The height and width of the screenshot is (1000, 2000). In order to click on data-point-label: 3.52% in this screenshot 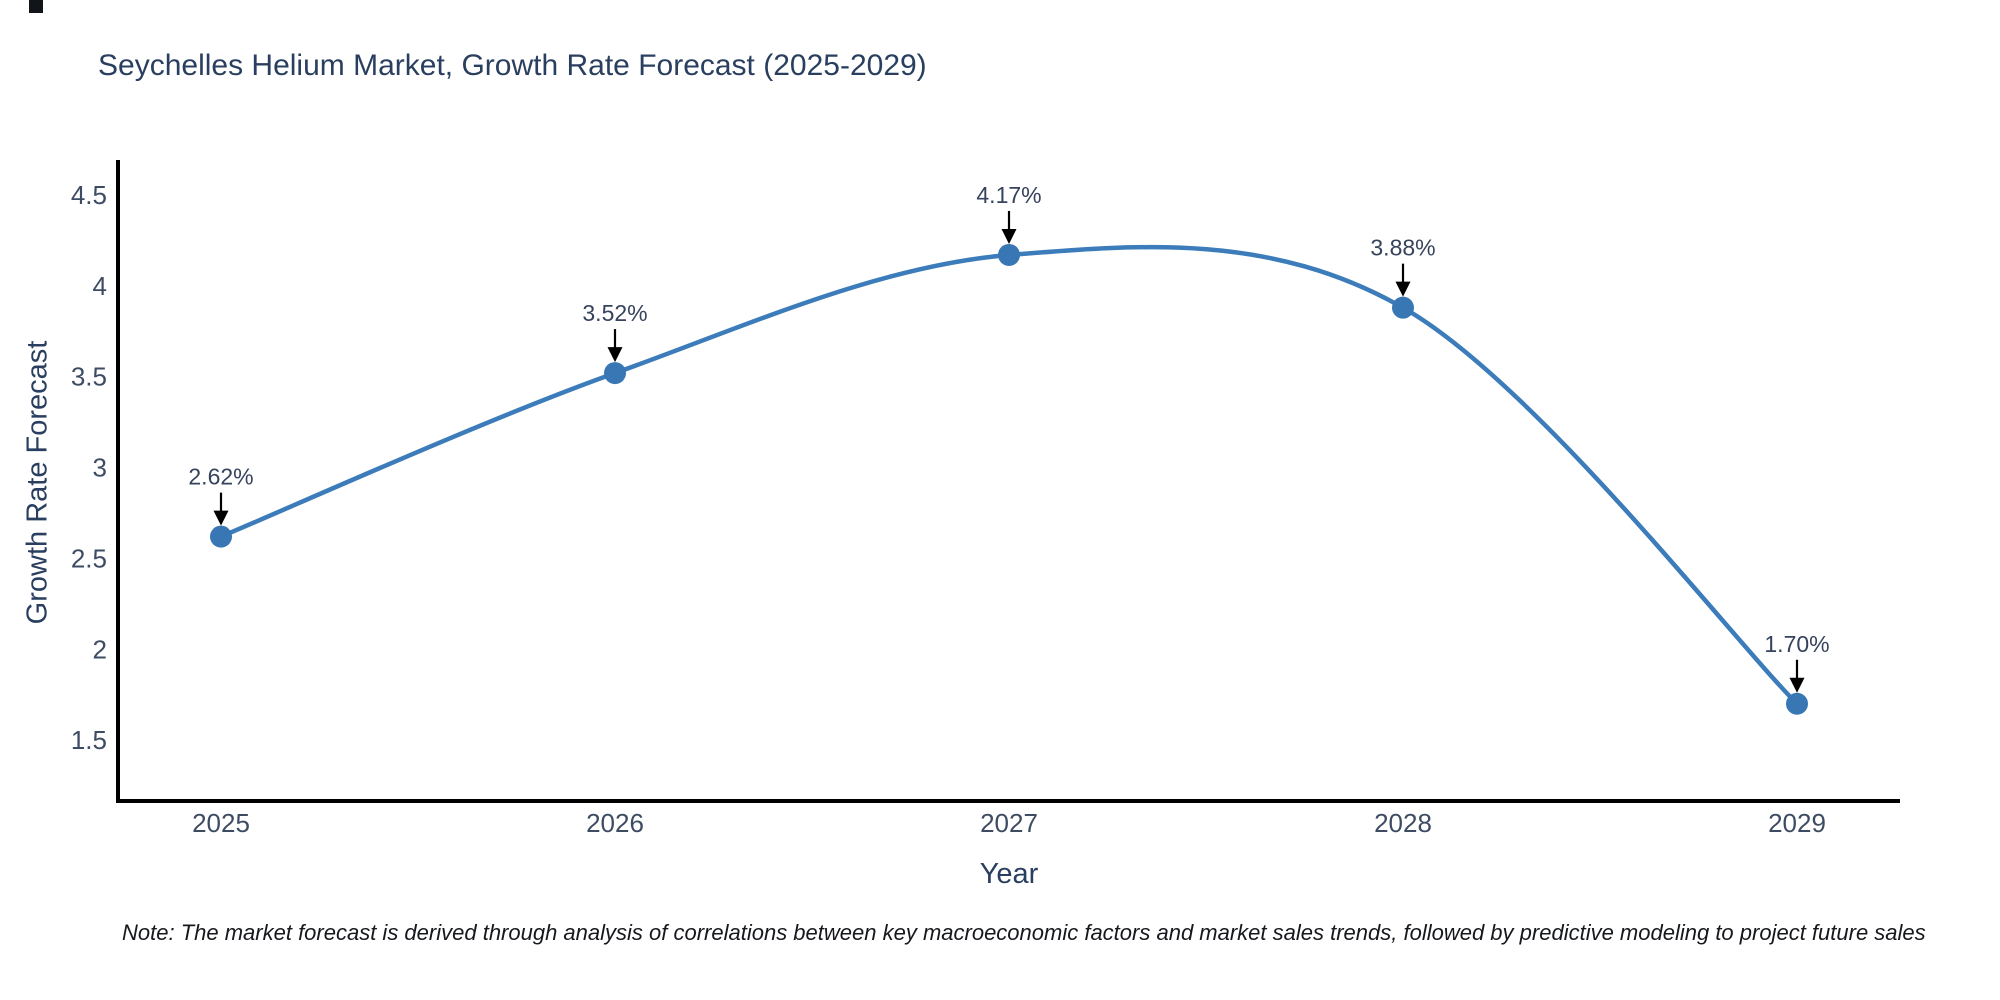, I will do `click(614, 313)`.